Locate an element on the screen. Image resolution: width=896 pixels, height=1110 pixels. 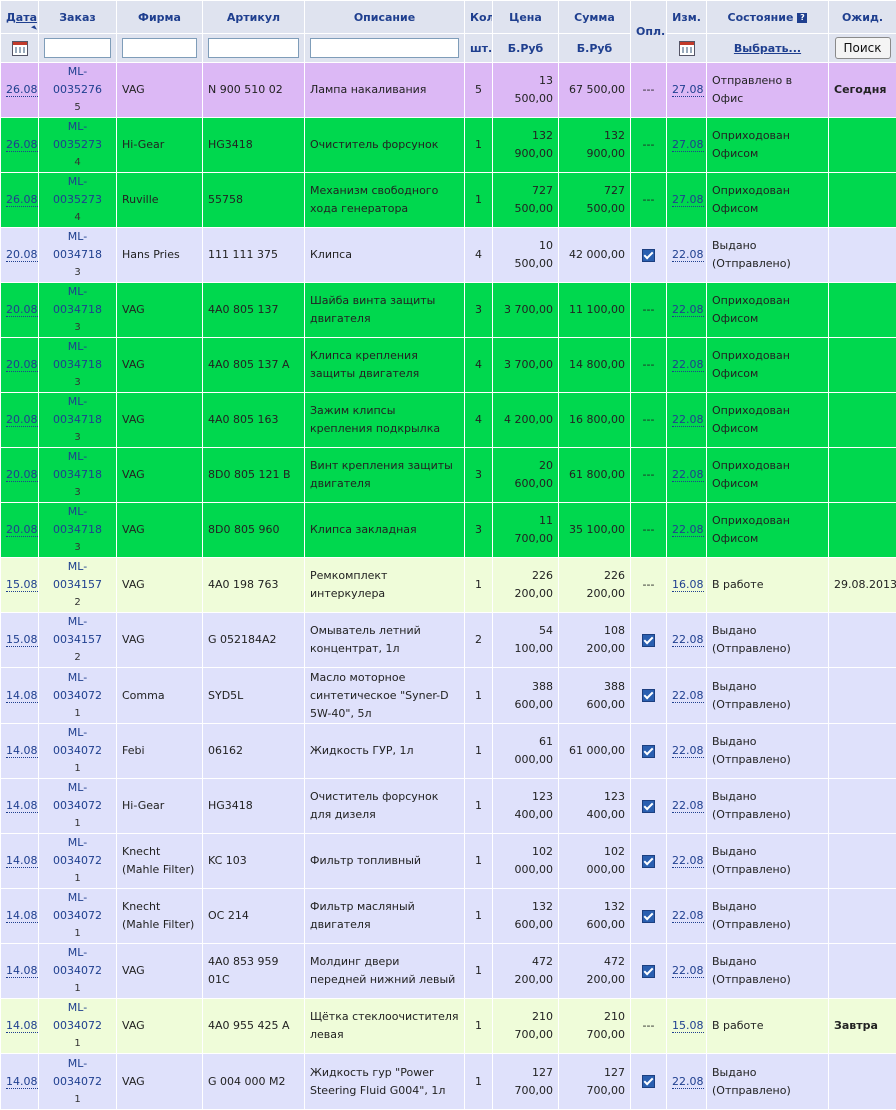
price-cell: 61 000,00 is located at coordinates (526, 751).